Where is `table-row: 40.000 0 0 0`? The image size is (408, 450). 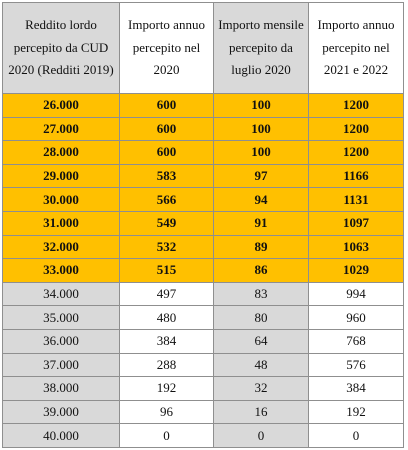
table-row: 40.000 0 0 0 is located at coordinates (203, 435).